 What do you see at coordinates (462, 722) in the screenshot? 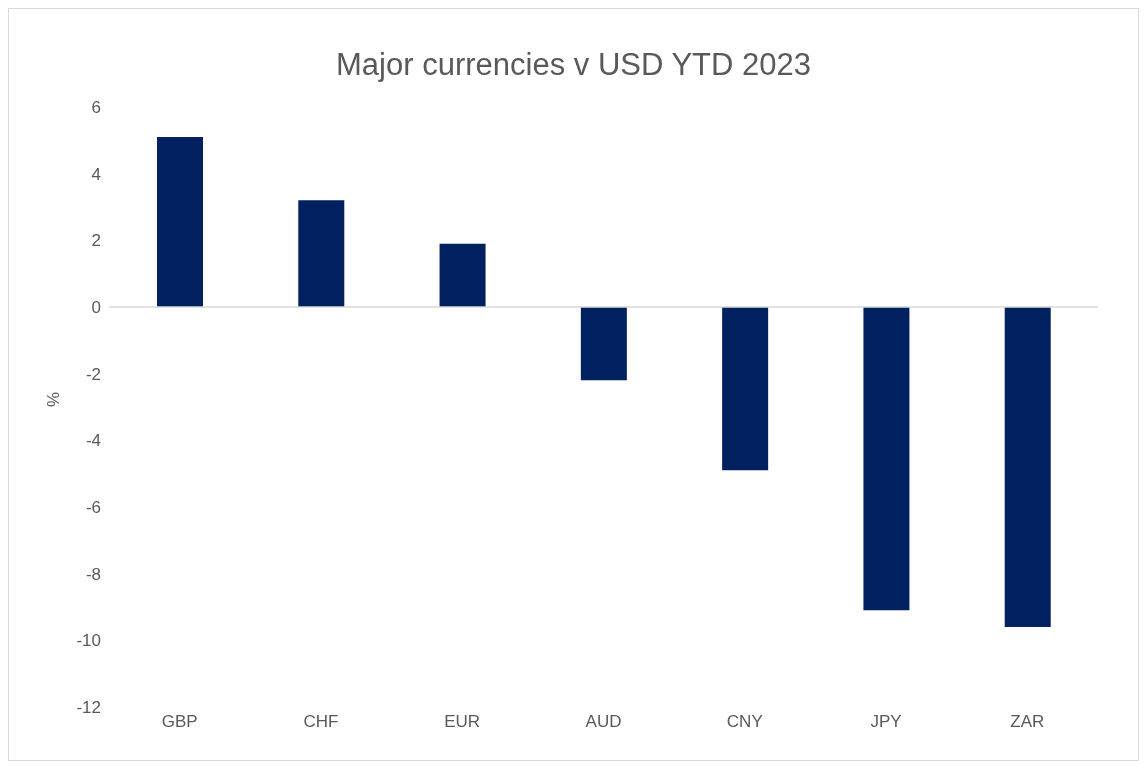
I see `x-tick-label: EUR` at bounding box center [462, 722].